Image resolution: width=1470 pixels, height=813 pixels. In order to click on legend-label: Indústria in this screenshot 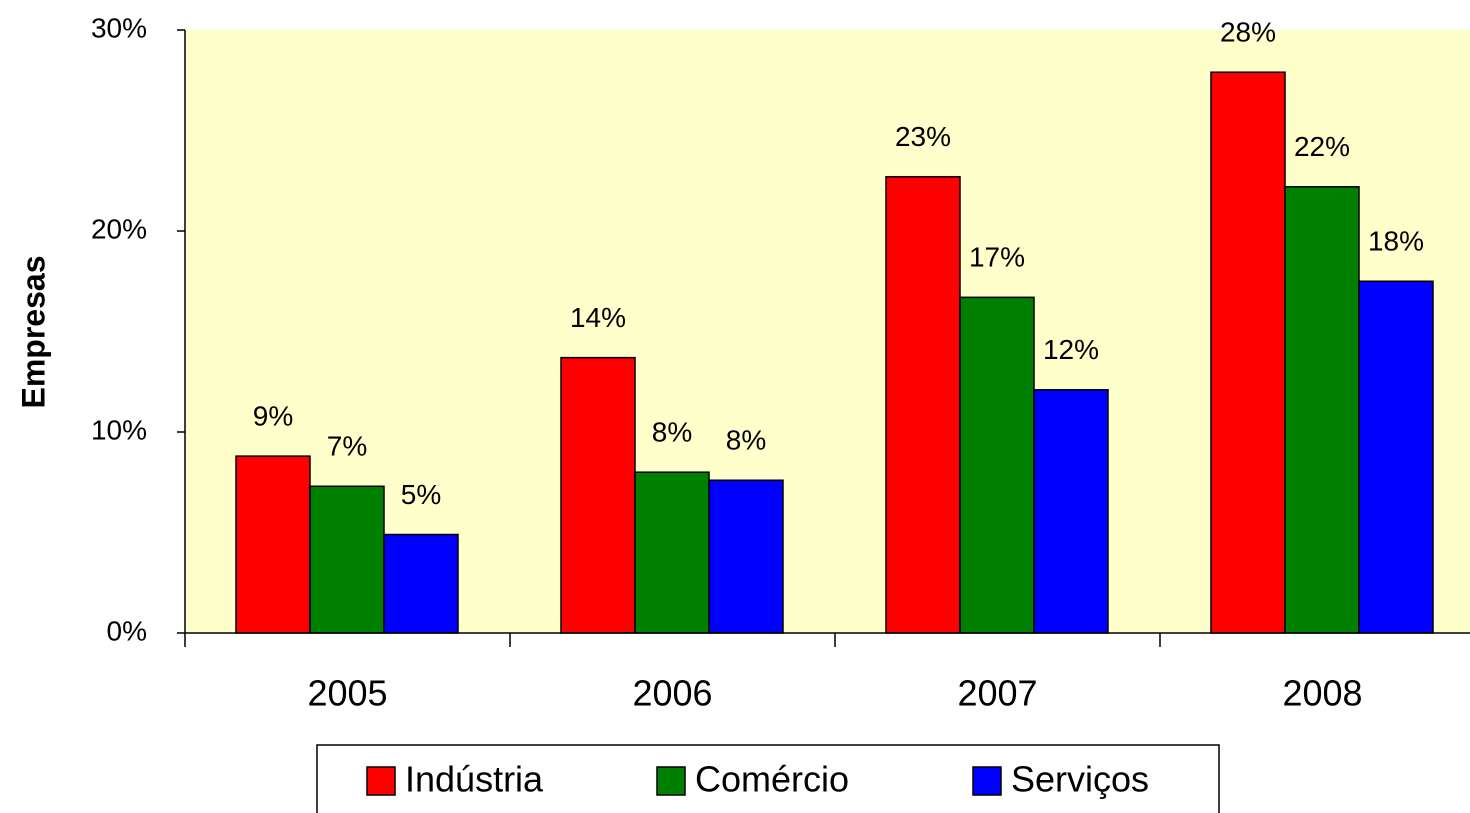, I will do `click(474, 779)`.